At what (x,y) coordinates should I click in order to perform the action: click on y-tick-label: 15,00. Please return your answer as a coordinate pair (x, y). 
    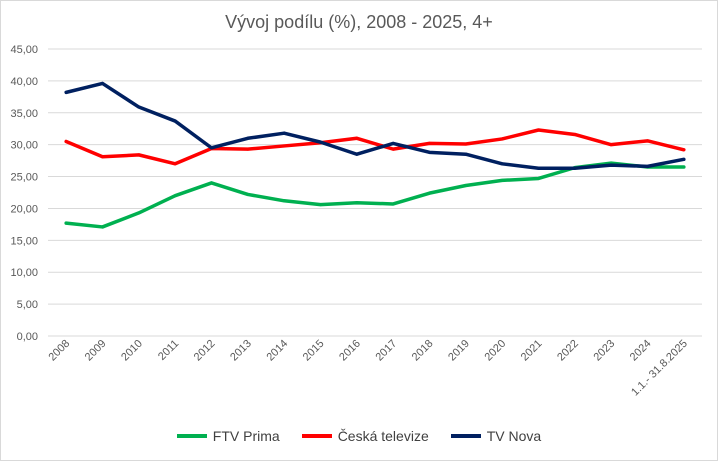
    Looking at the image, I should click on (24, 241).